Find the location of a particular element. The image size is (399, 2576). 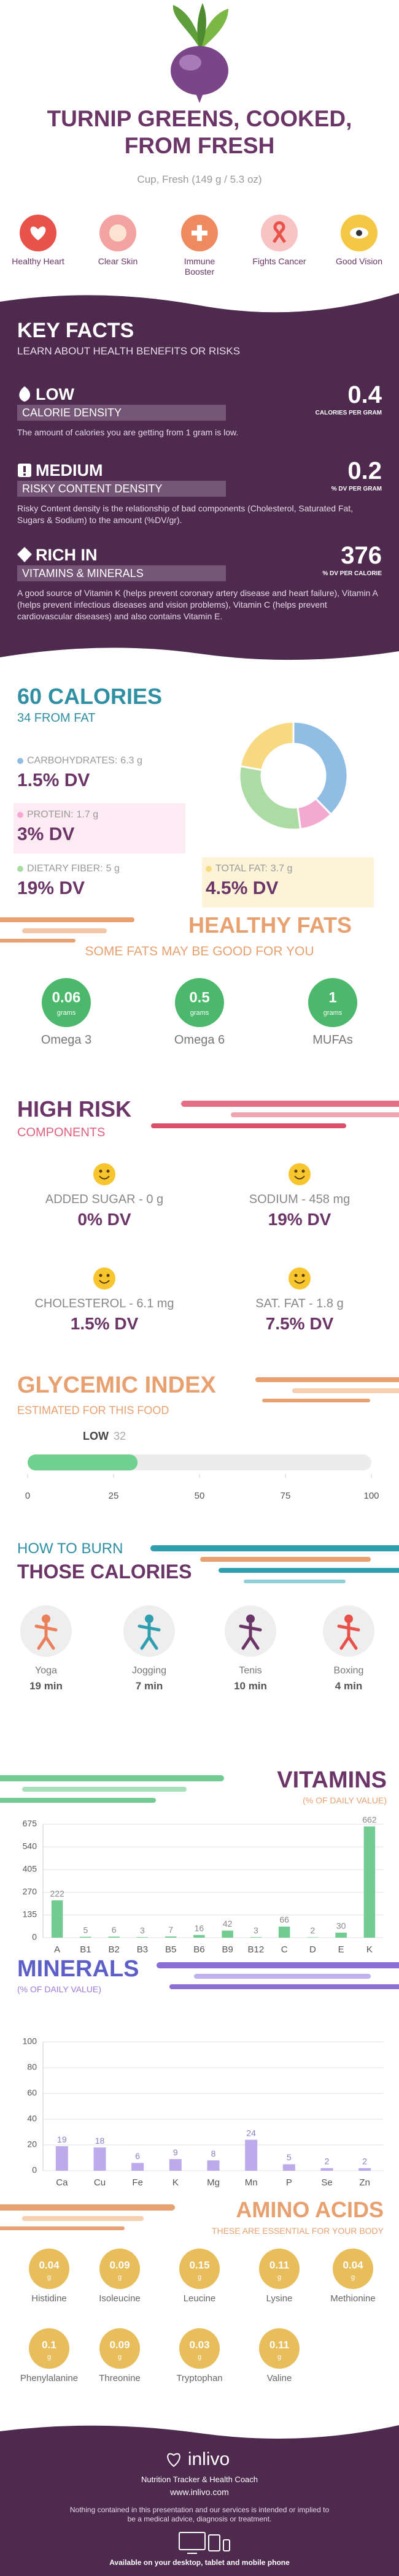

y-tick-label: 405 is located at coordinates (30, 1869).